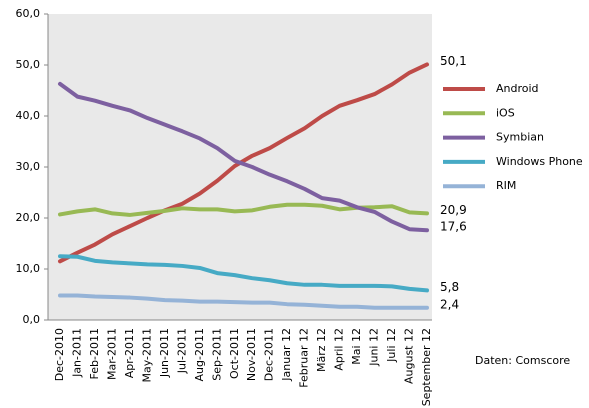 This screenshot has width=589, height=408. What do you see at coordinates (234, 353) in the screenshot?
I see `x-tick-label: Oct-2011` at bounding box center [234, 353].